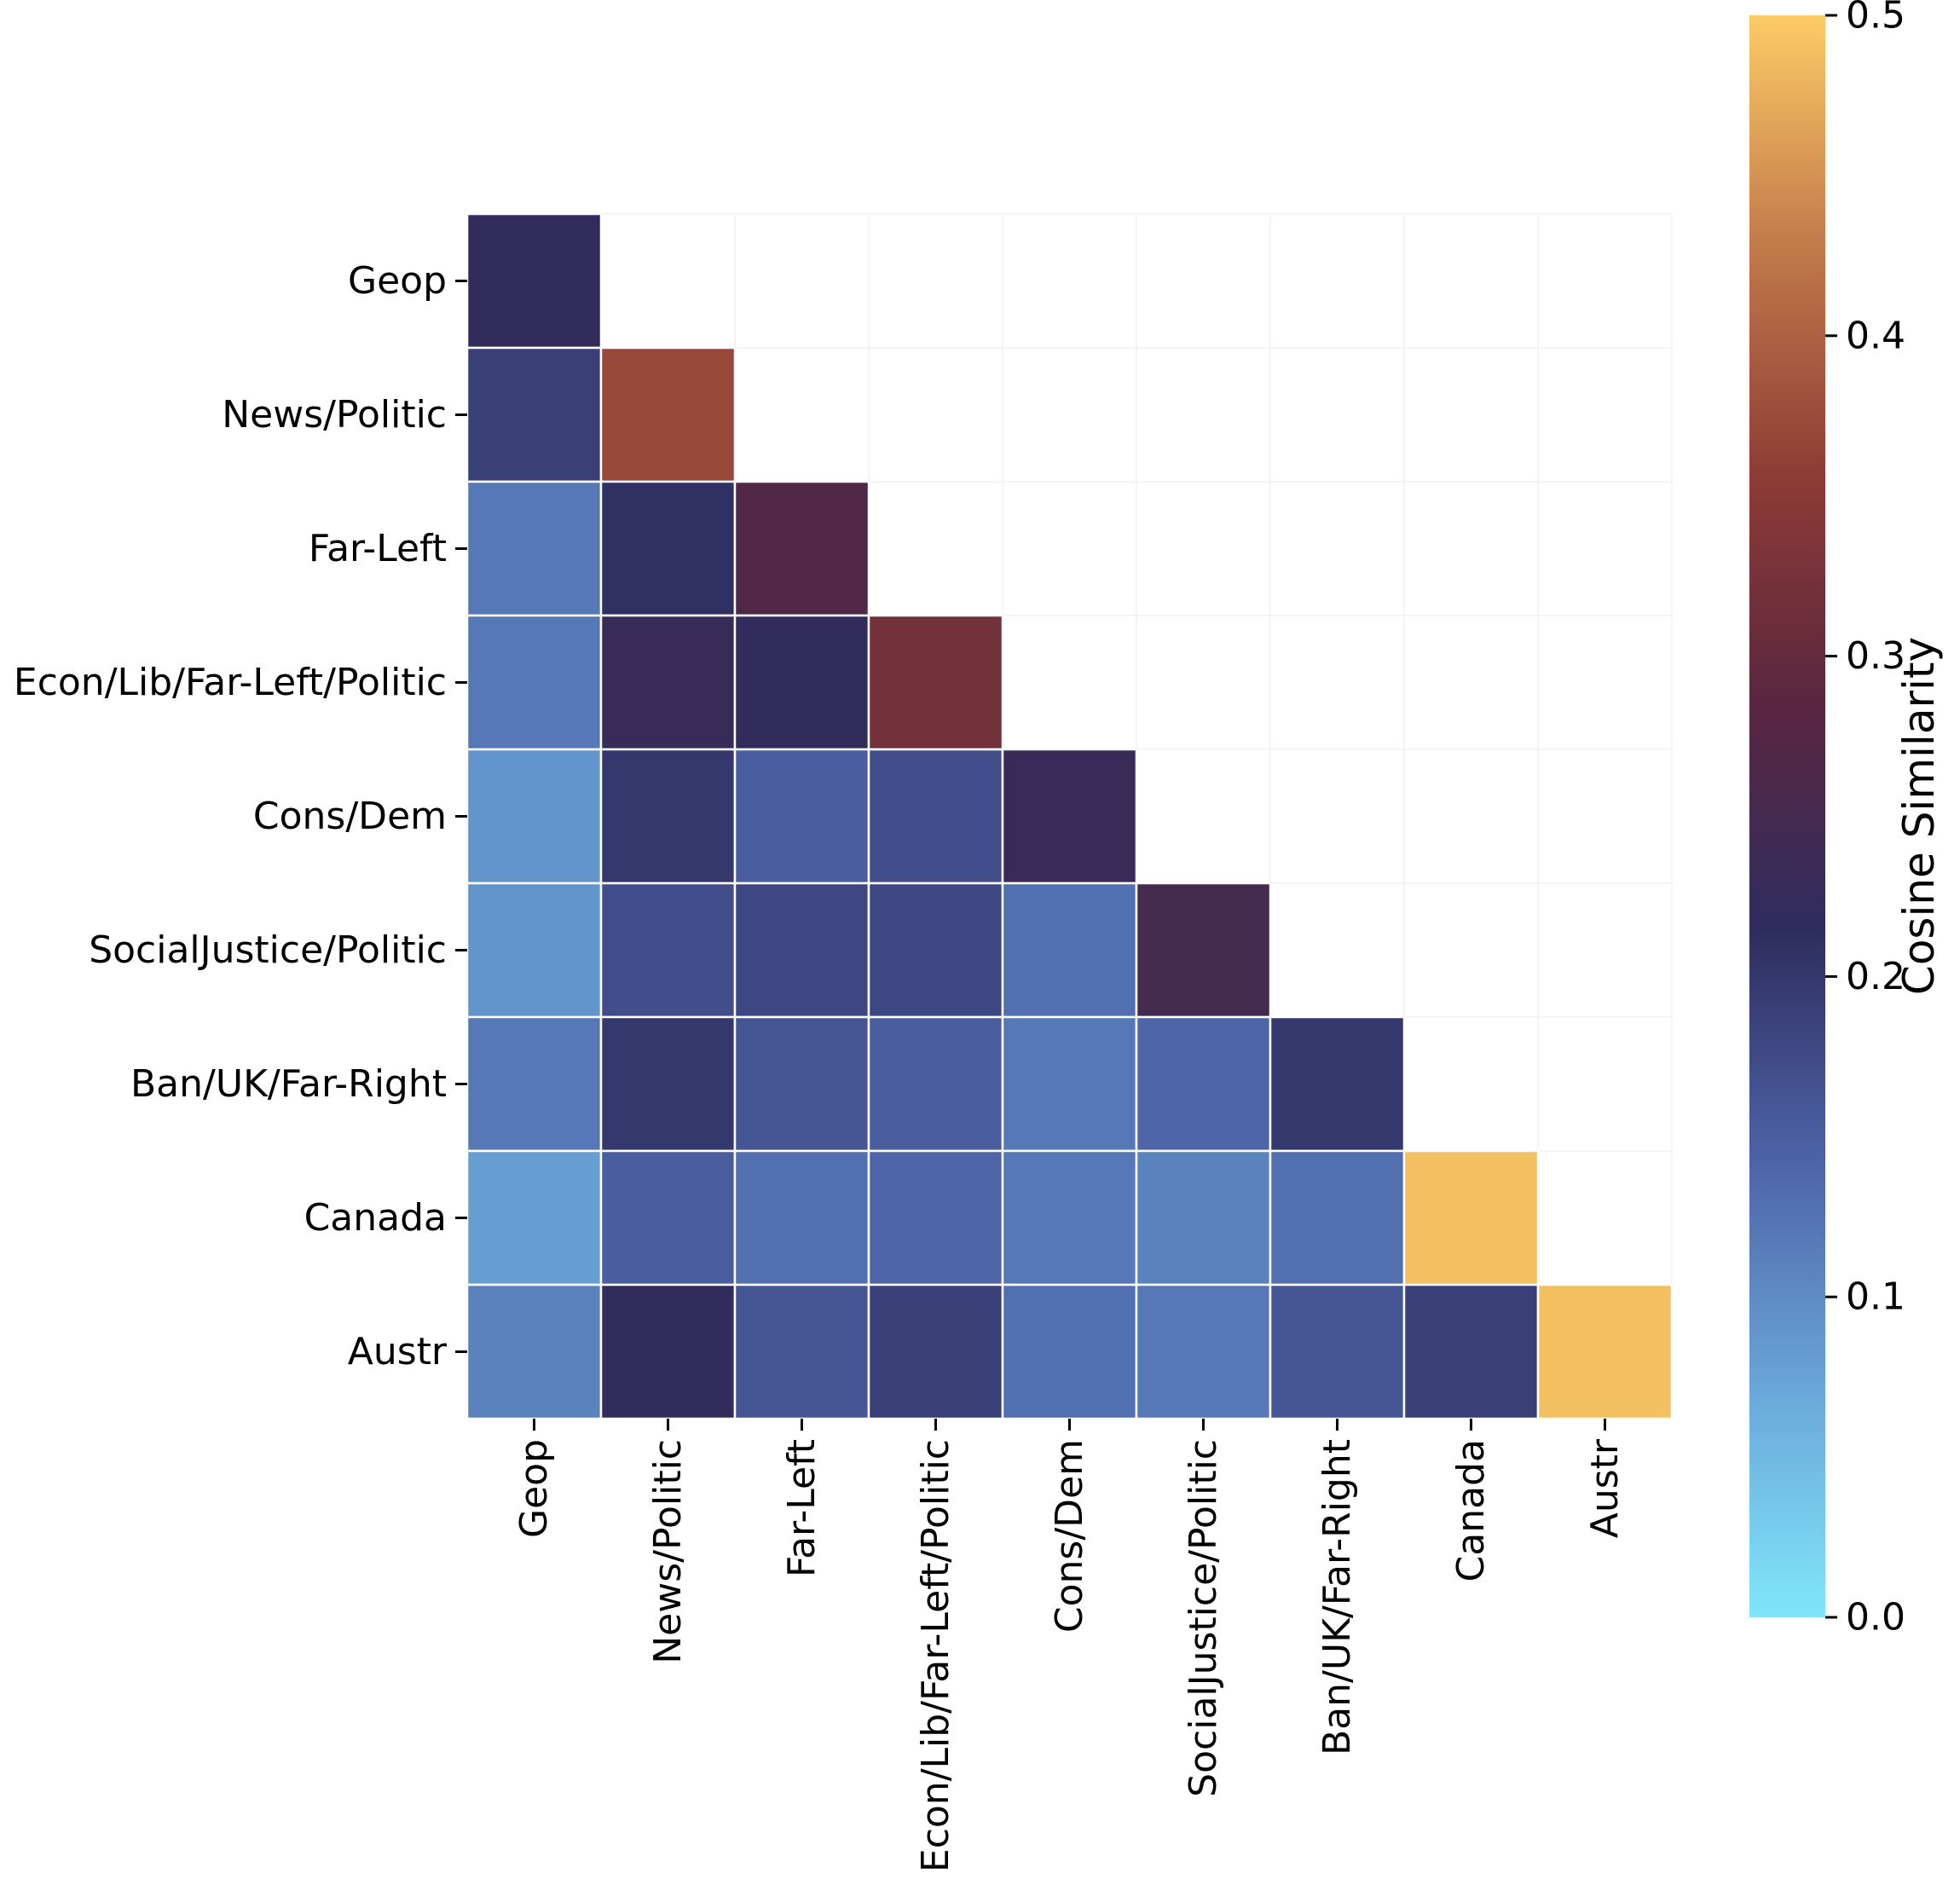 The height and width of the screenshot is (1885, 1960). Describe the element at coordinates (378, 548) in the screenshot. I see `row-label: Far-Left` at that location.